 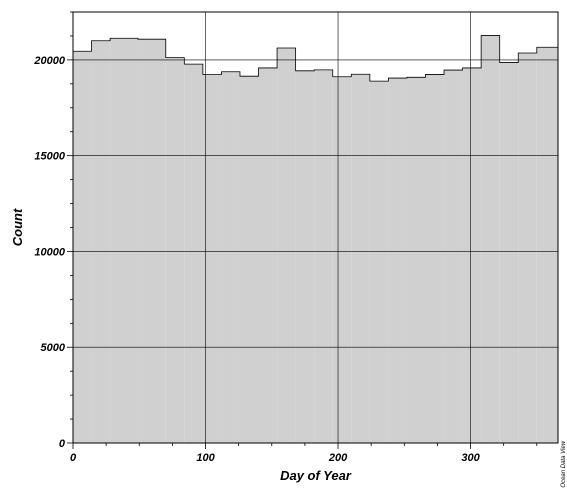 What do you see at coordinates (49, 157) in the screenshot?
I see `y-tick-label: 15000` at bounding box center [49, 157].